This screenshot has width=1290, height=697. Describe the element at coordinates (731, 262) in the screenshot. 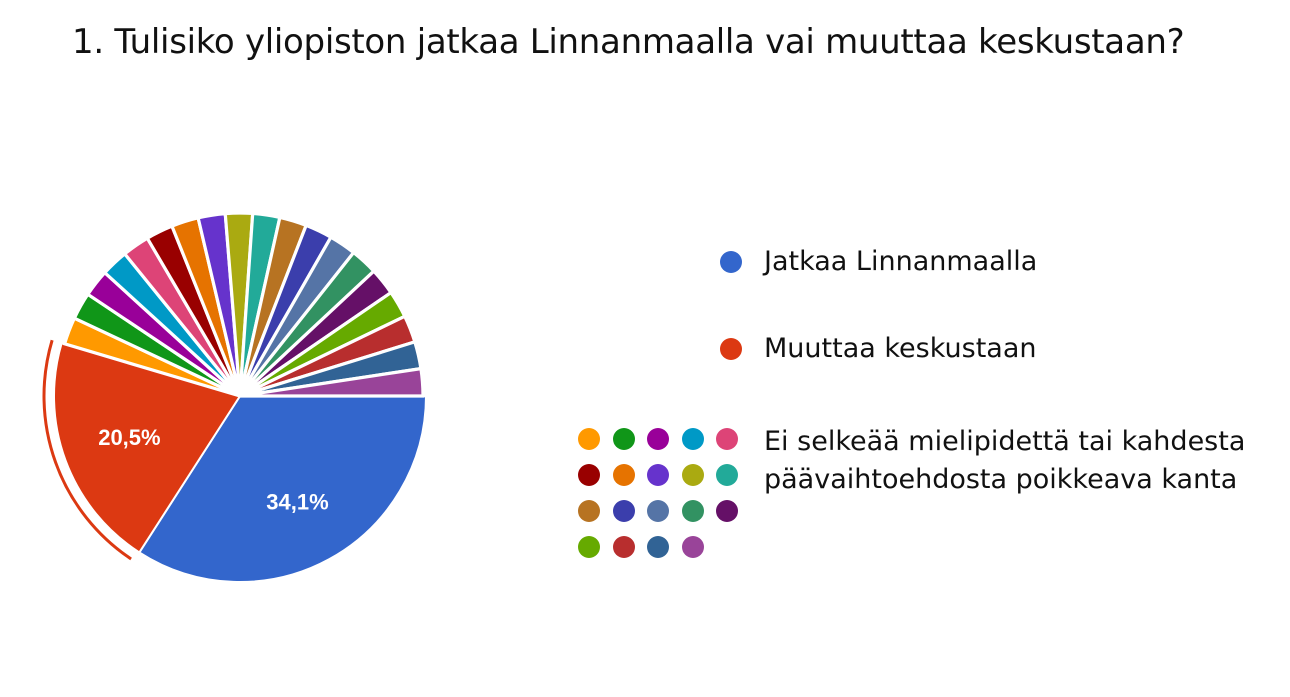

I see `legend-swatch-jatkaa` at that location.